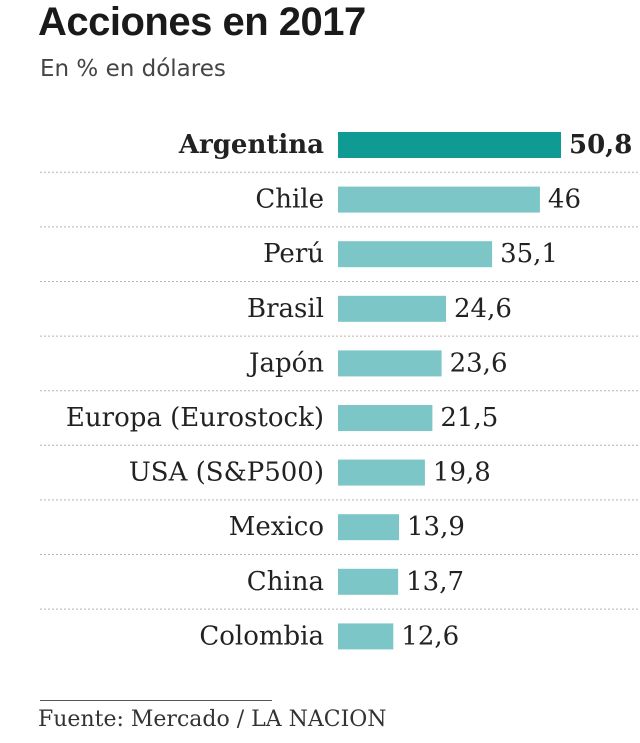 The height and width of the screenshot is (743, 640). What do you see at coordinates (483, 309) in the screenshot?
I see `value-label: 24,6` at bounding box center [483, 309].